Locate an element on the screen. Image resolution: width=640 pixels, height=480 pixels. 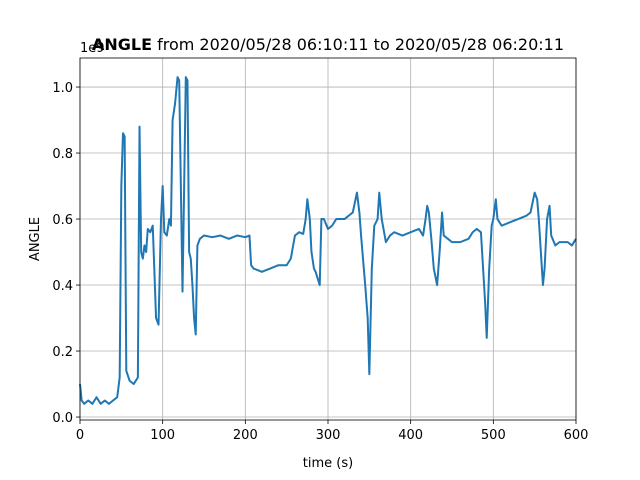
y-tick-label: 0.8 is located at coordinates (62, 154).